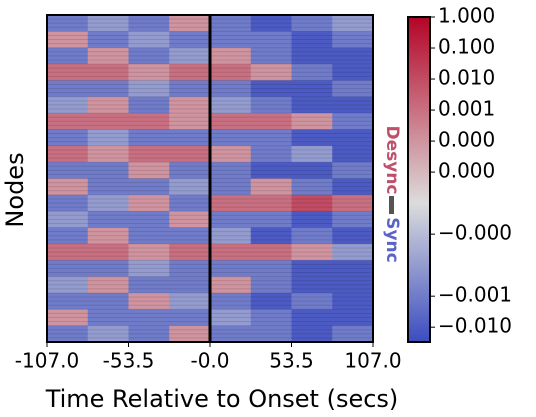 The width and height of the screenshot is (536, 417). I want to click on y-axis-label: Nodes, so click(15, 189).